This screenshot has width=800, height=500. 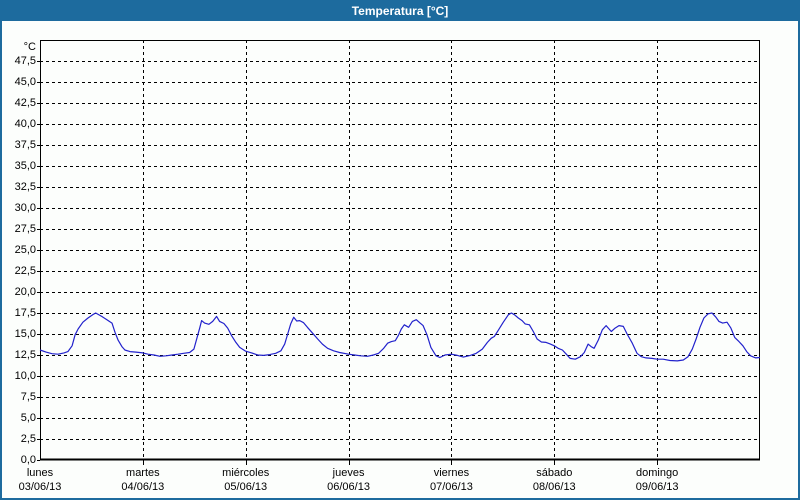 What do you see at coordinates (143, 473) in the screenshot?
I see `x-axis-day-label: martes` at bounding box center [143, 473].